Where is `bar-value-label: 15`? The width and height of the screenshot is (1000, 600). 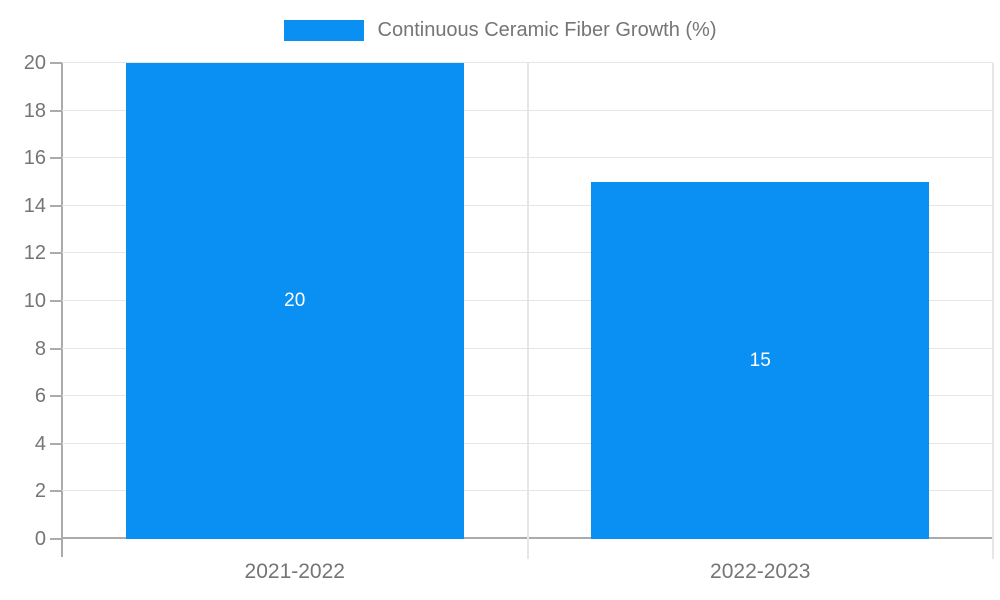
bar-value-label: 15 is located at coordinates (760, 360).